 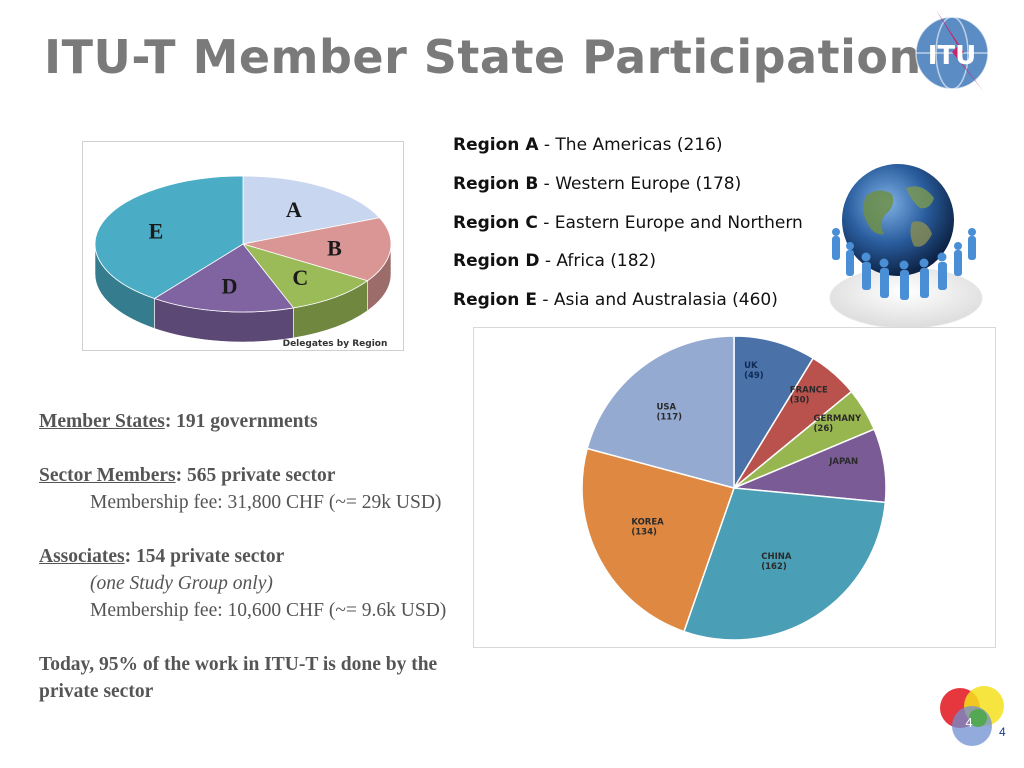 I want to click on region-desc: - Eastern Europe and Northern, so click(x=670, y=222).